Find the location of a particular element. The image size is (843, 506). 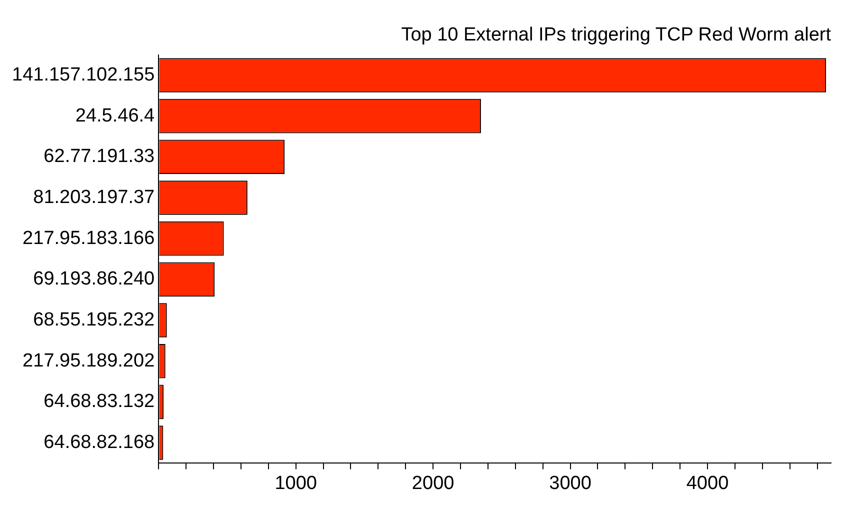

y-tick-label: 24.5.46.4 is located at coordinates (115, 115).